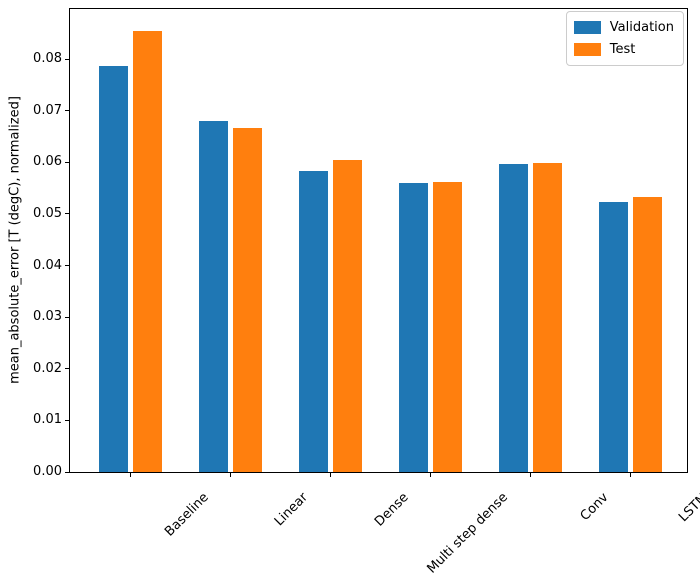  Describe the element at coordinates (214, 296) in the screenshot. I see `bar-validation-linear` at that location.